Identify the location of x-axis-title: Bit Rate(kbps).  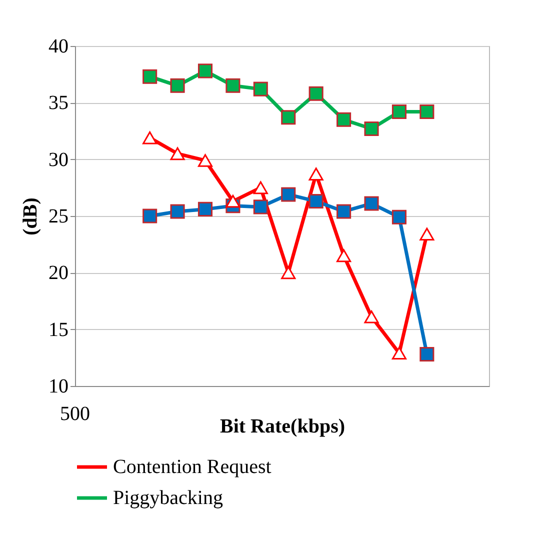
(283, 427).